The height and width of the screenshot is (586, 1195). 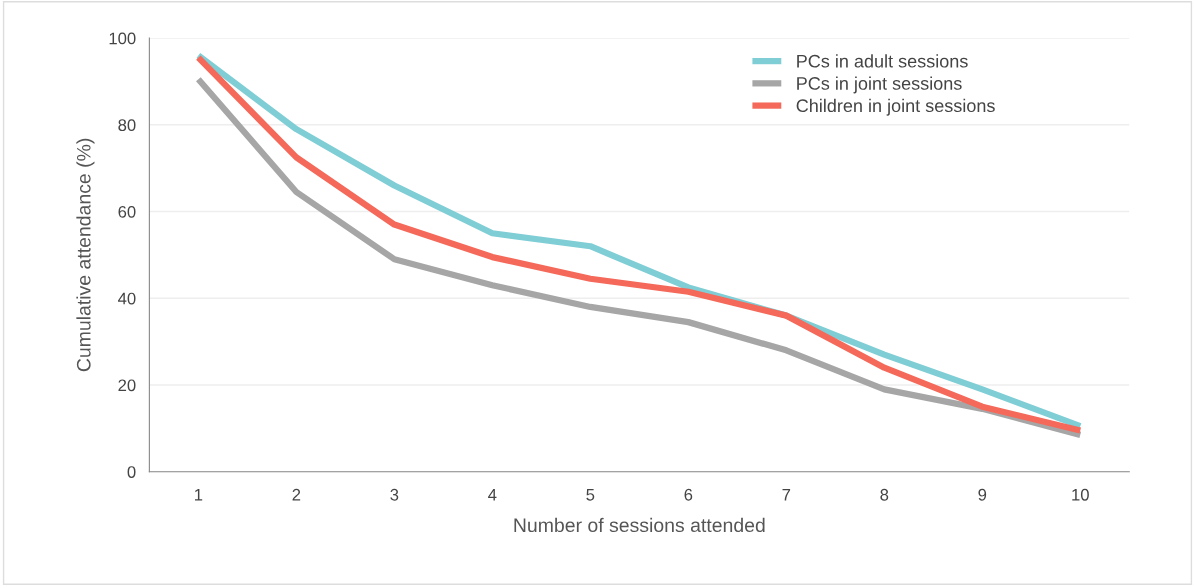 What do you see at coordinates (394, 494) in the screenshot?
I see `x-tick-label: 3` at bounding box center [394, 494].